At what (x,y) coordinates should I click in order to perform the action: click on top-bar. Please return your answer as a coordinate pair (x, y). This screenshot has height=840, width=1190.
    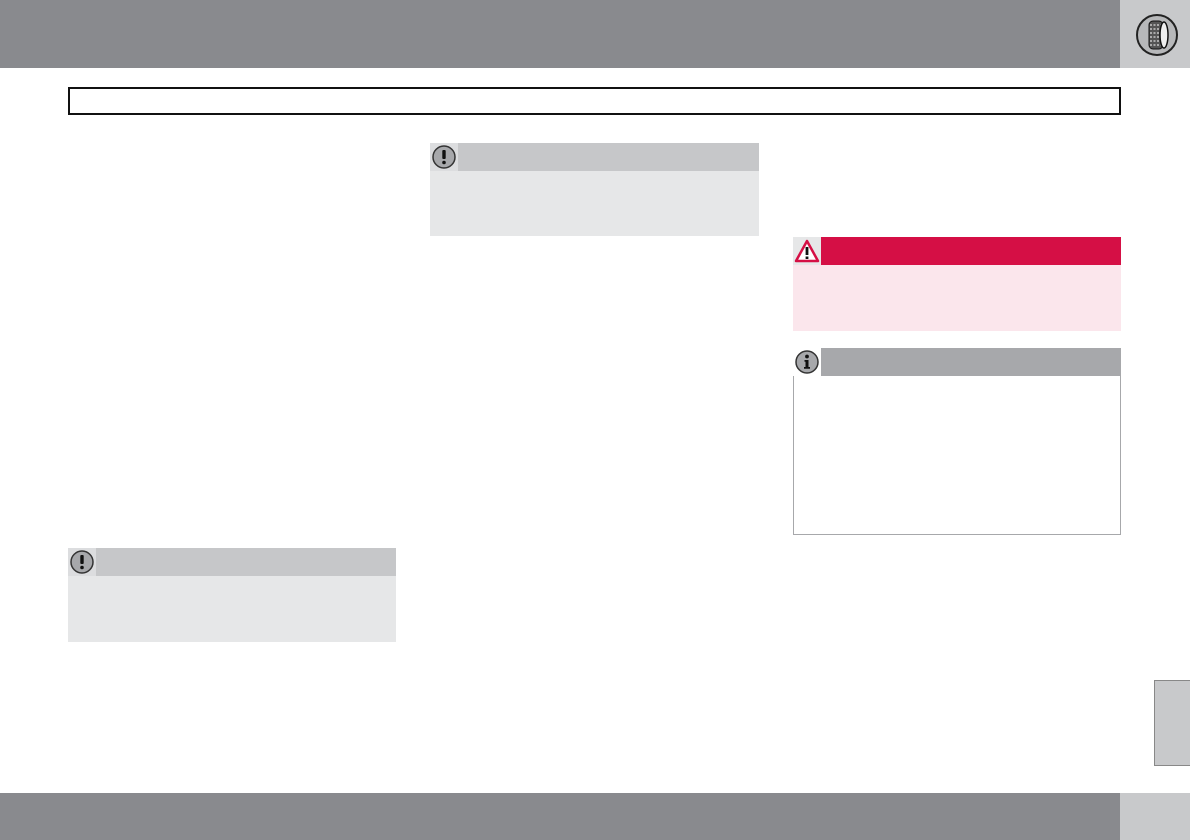
    Looking at the image, I should click on (560, 34).